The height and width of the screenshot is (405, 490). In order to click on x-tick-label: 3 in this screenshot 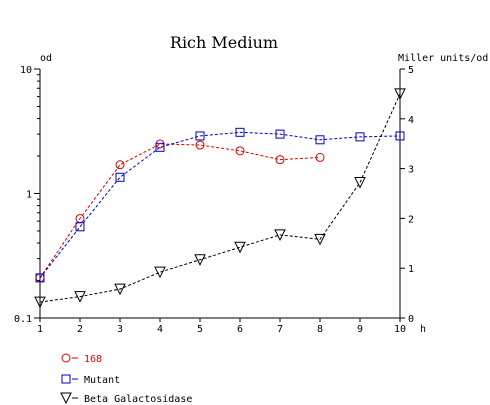, I will do `click(120, 329)`.